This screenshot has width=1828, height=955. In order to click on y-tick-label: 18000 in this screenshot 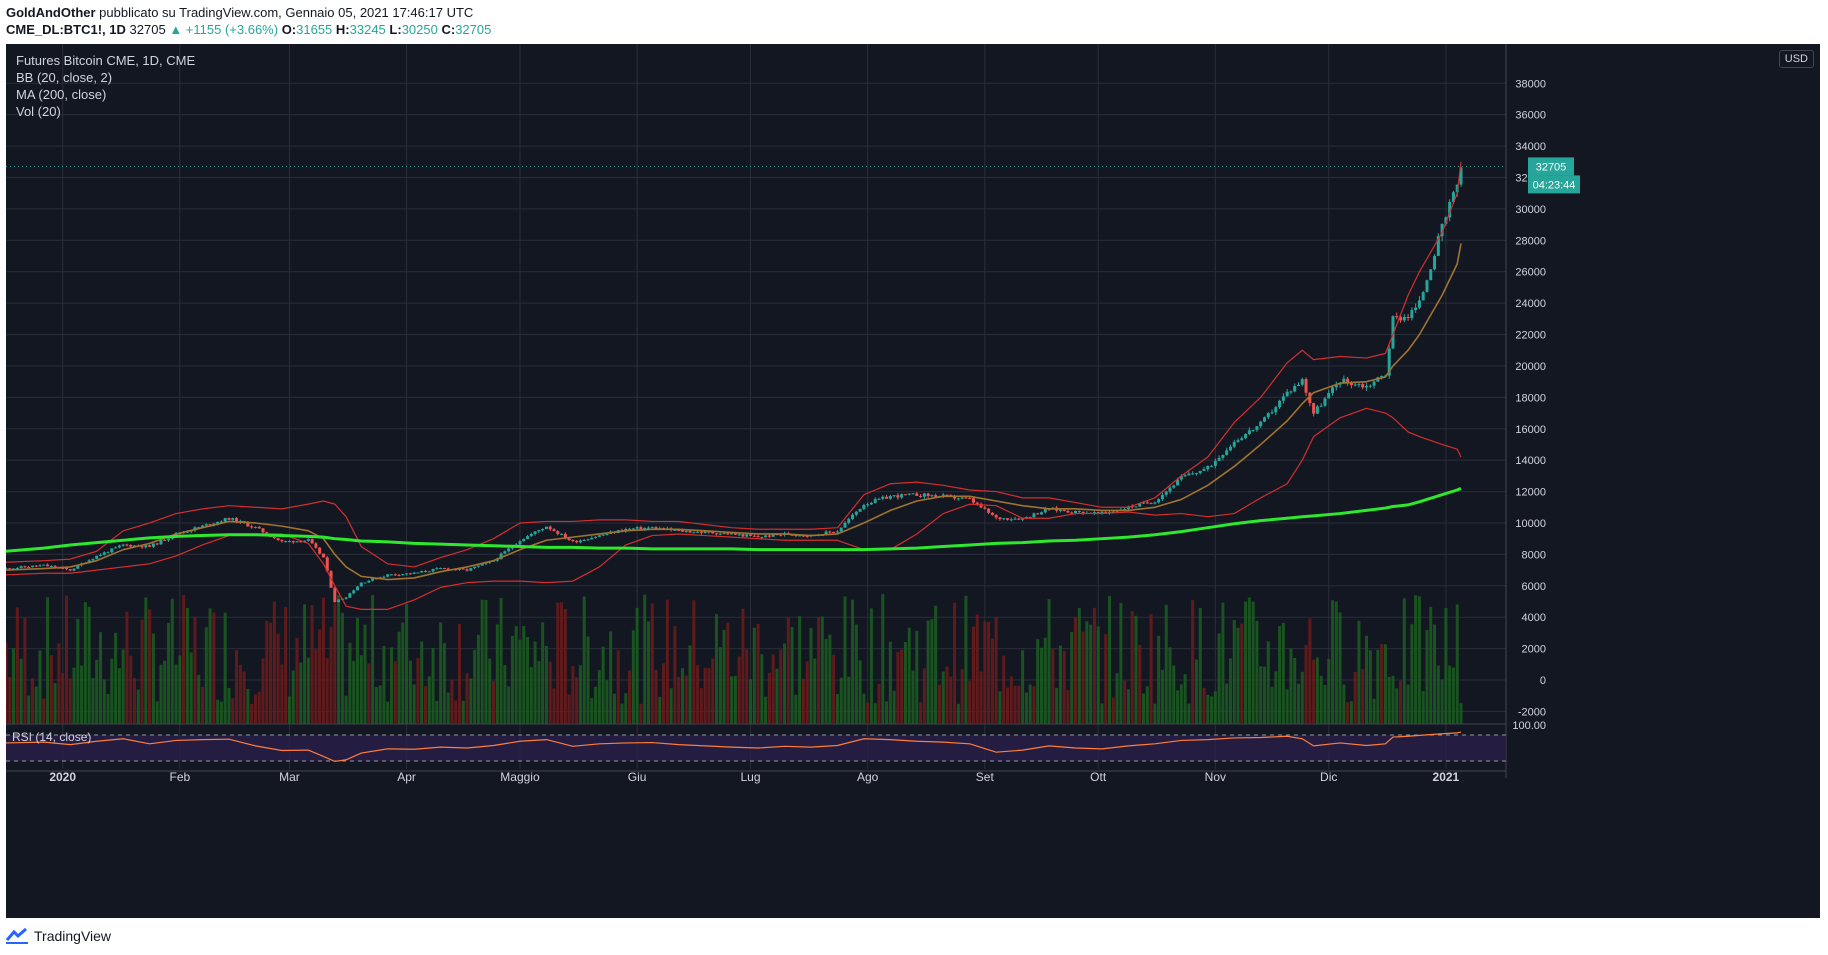, I will do `click(1530, 398)`.